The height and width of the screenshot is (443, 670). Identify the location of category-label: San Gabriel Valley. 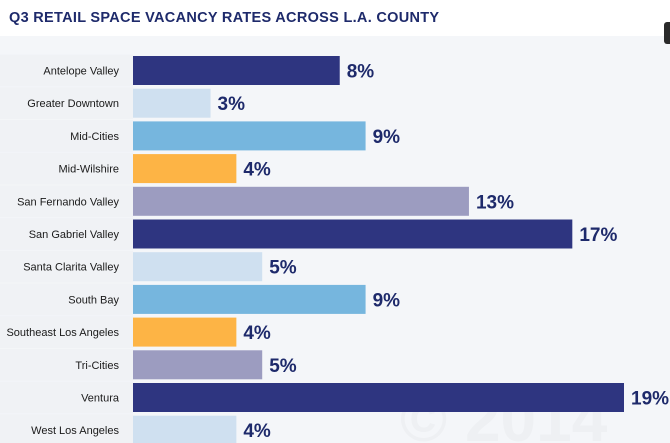
(74, 235).